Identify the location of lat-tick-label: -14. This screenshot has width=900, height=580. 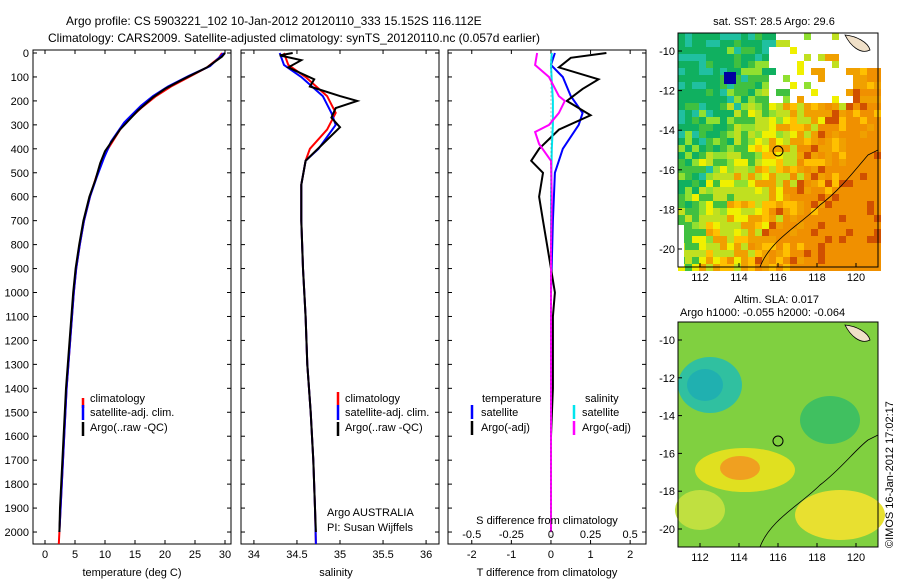
(667, 417).